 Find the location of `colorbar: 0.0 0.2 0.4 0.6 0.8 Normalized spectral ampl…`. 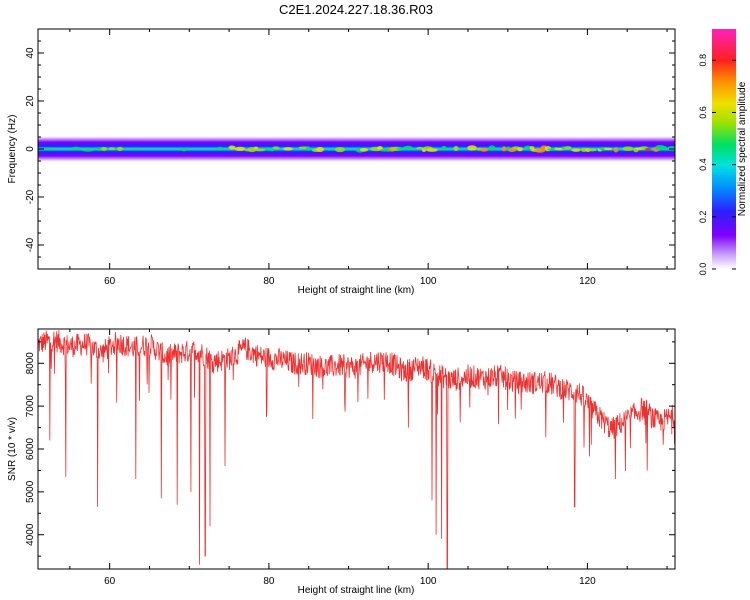

colorbar: 0.0 0.2 0.4 0.6 0.8 Normalized spectral ampl… is located at coordinates (723, 152).